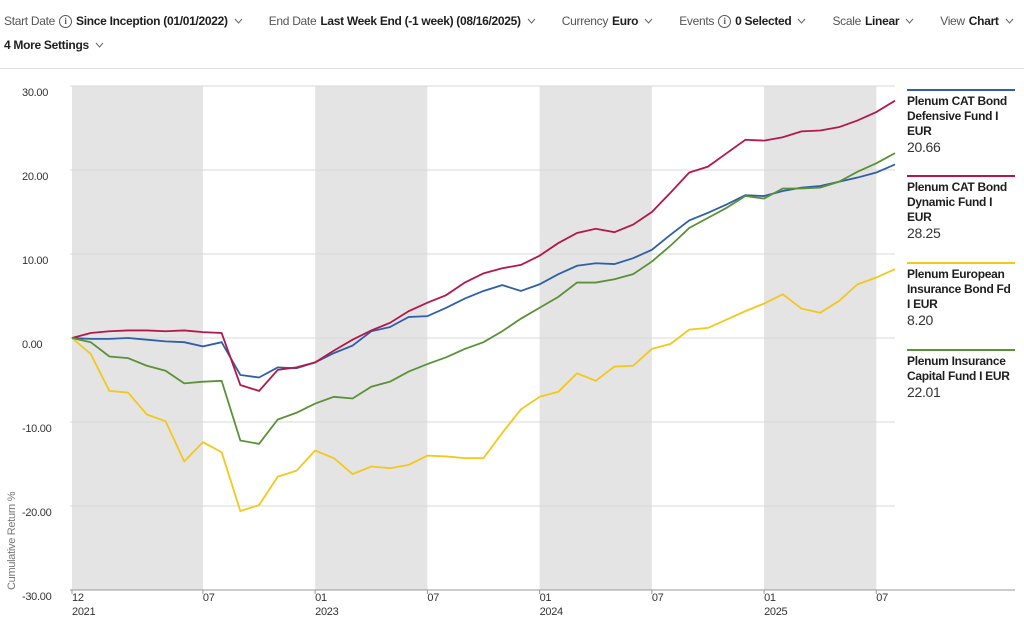 The width and height of the screenshot is (1024, 625). I want to click on setting: Scale Linear, so click(873, 21).